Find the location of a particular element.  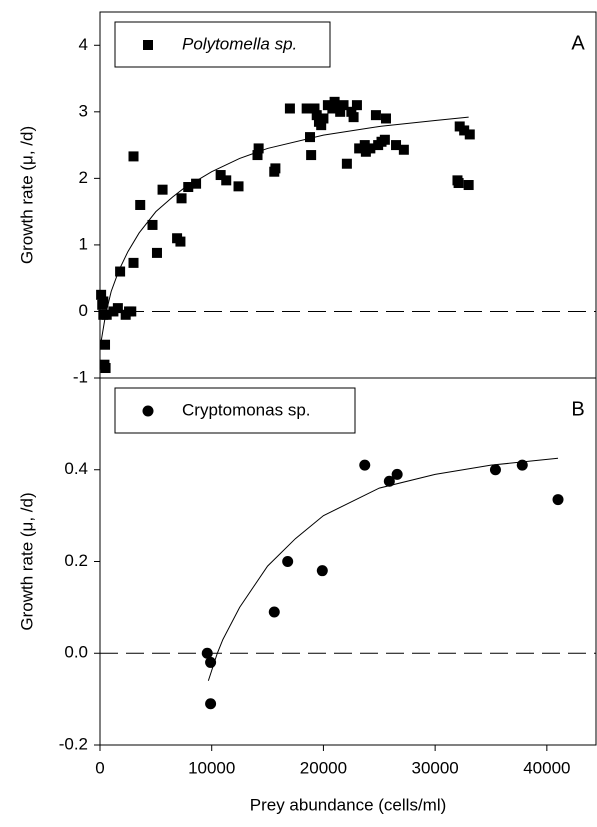

x-axis-label: Prey abundance (cells/ml) is located at coordinates (348, 804).